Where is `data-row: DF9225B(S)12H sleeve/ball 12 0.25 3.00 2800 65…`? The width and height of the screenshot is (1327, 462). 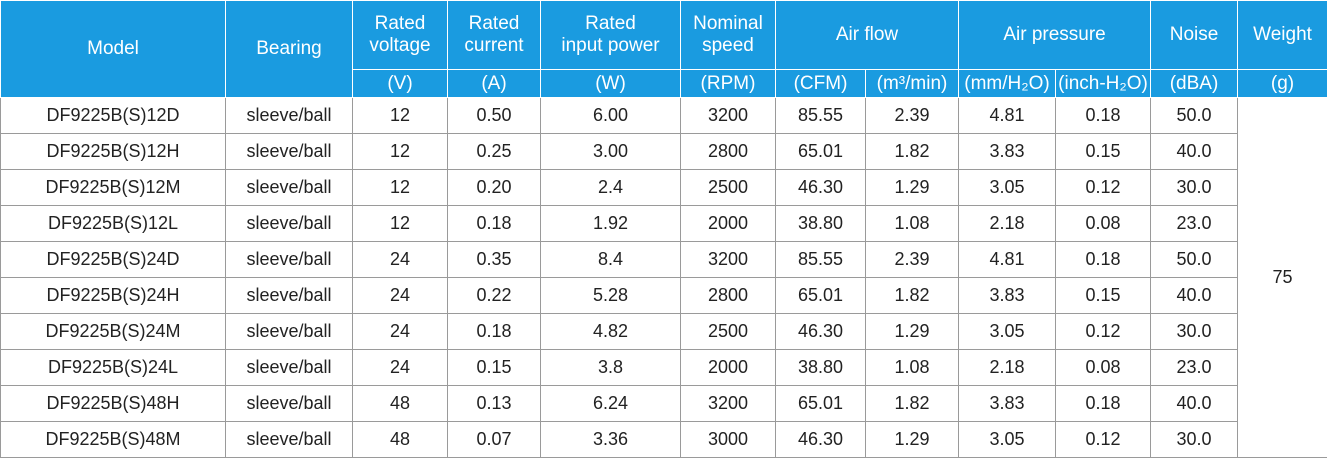
data-row: DF9225B(S)12H sleeve/ball 12 0.25 3.00 2800 65… is located at coordinates (663, 151).